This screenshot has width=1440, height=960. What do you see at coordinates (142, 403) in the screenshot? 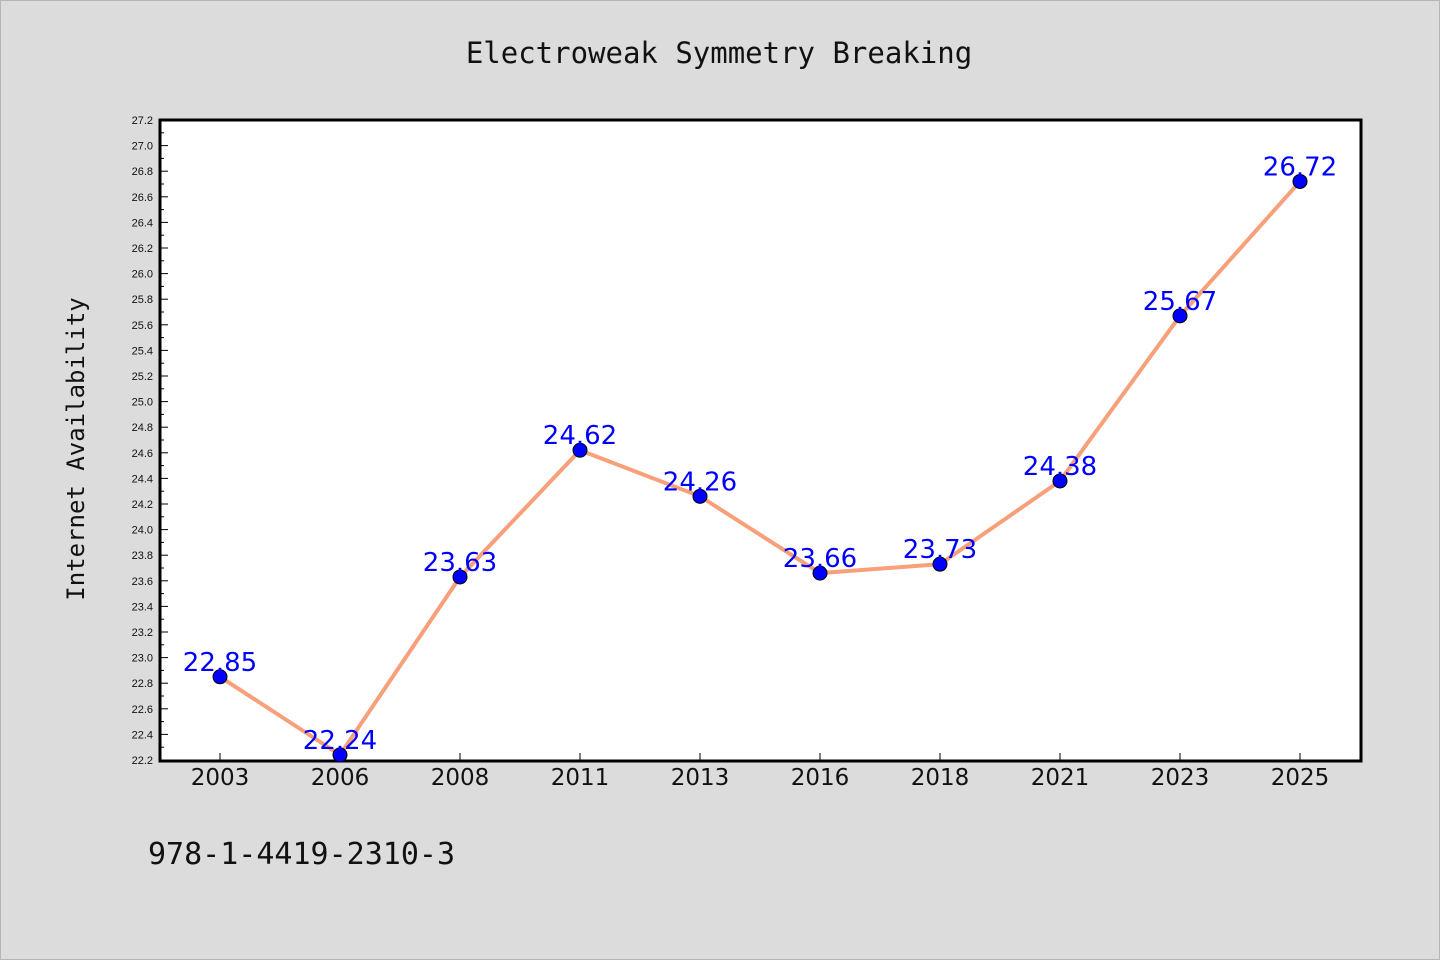
I see `y-tick-label: 25.0` at bounding box center [142, 403].